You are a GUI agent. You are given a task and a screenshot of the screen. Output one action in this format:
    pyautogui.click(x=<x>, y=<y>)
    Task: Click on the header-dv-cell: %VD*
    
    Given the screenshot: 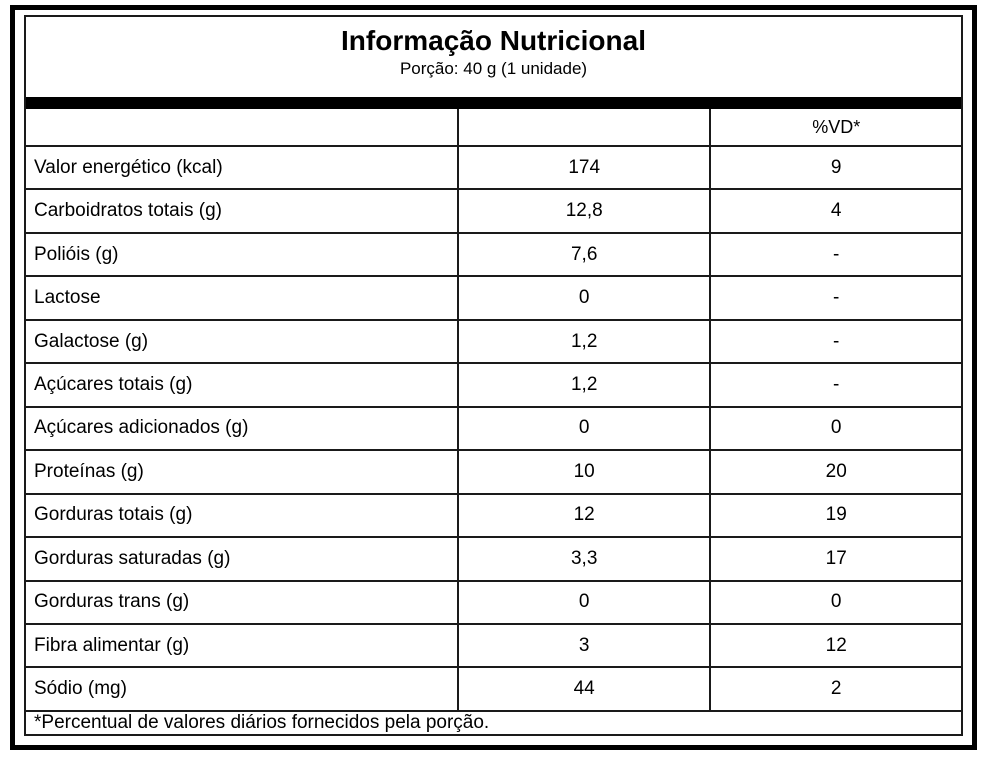 What is the action you would take?
    pyautogui.click(x=835, y=127)
    